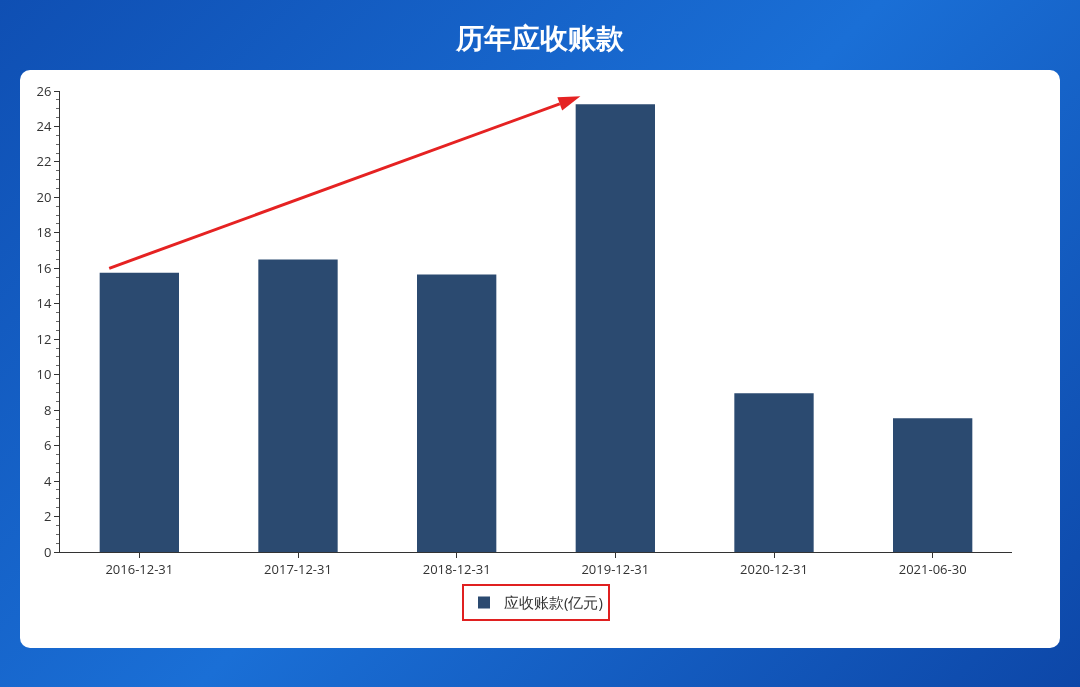  I want to click on y-tick-label: 10, so click(44, 374).